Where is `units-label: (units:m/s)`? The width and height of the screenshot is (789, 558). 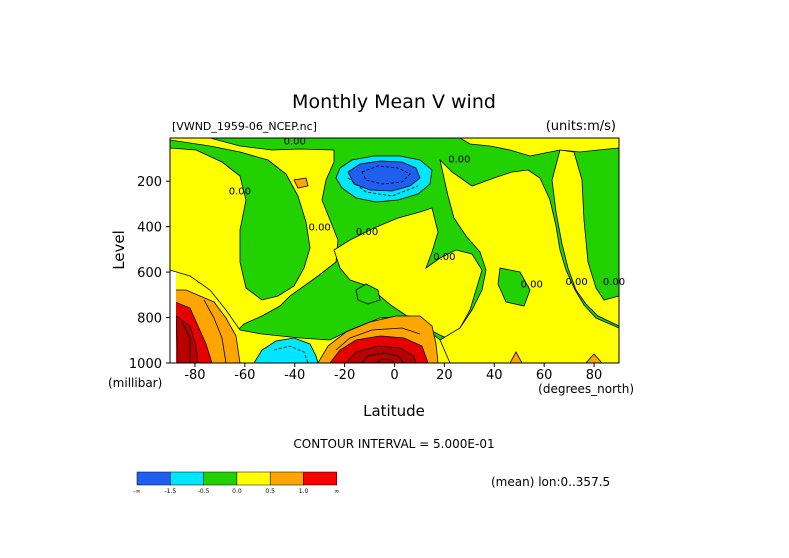
units-label: (units:m/s) is located at coordinates (581, 126).